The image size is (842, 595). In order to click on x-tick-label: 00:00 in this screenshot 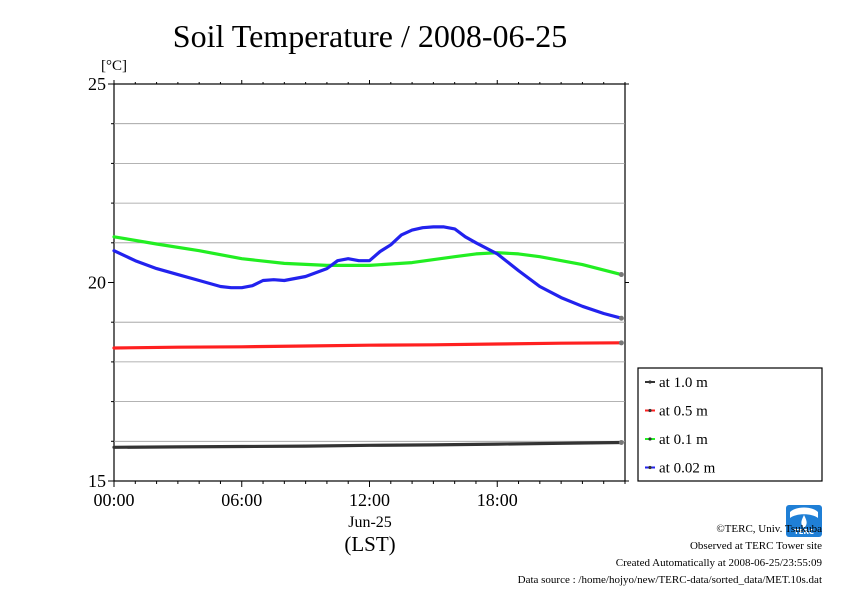, I will do `click(113, 500)`.